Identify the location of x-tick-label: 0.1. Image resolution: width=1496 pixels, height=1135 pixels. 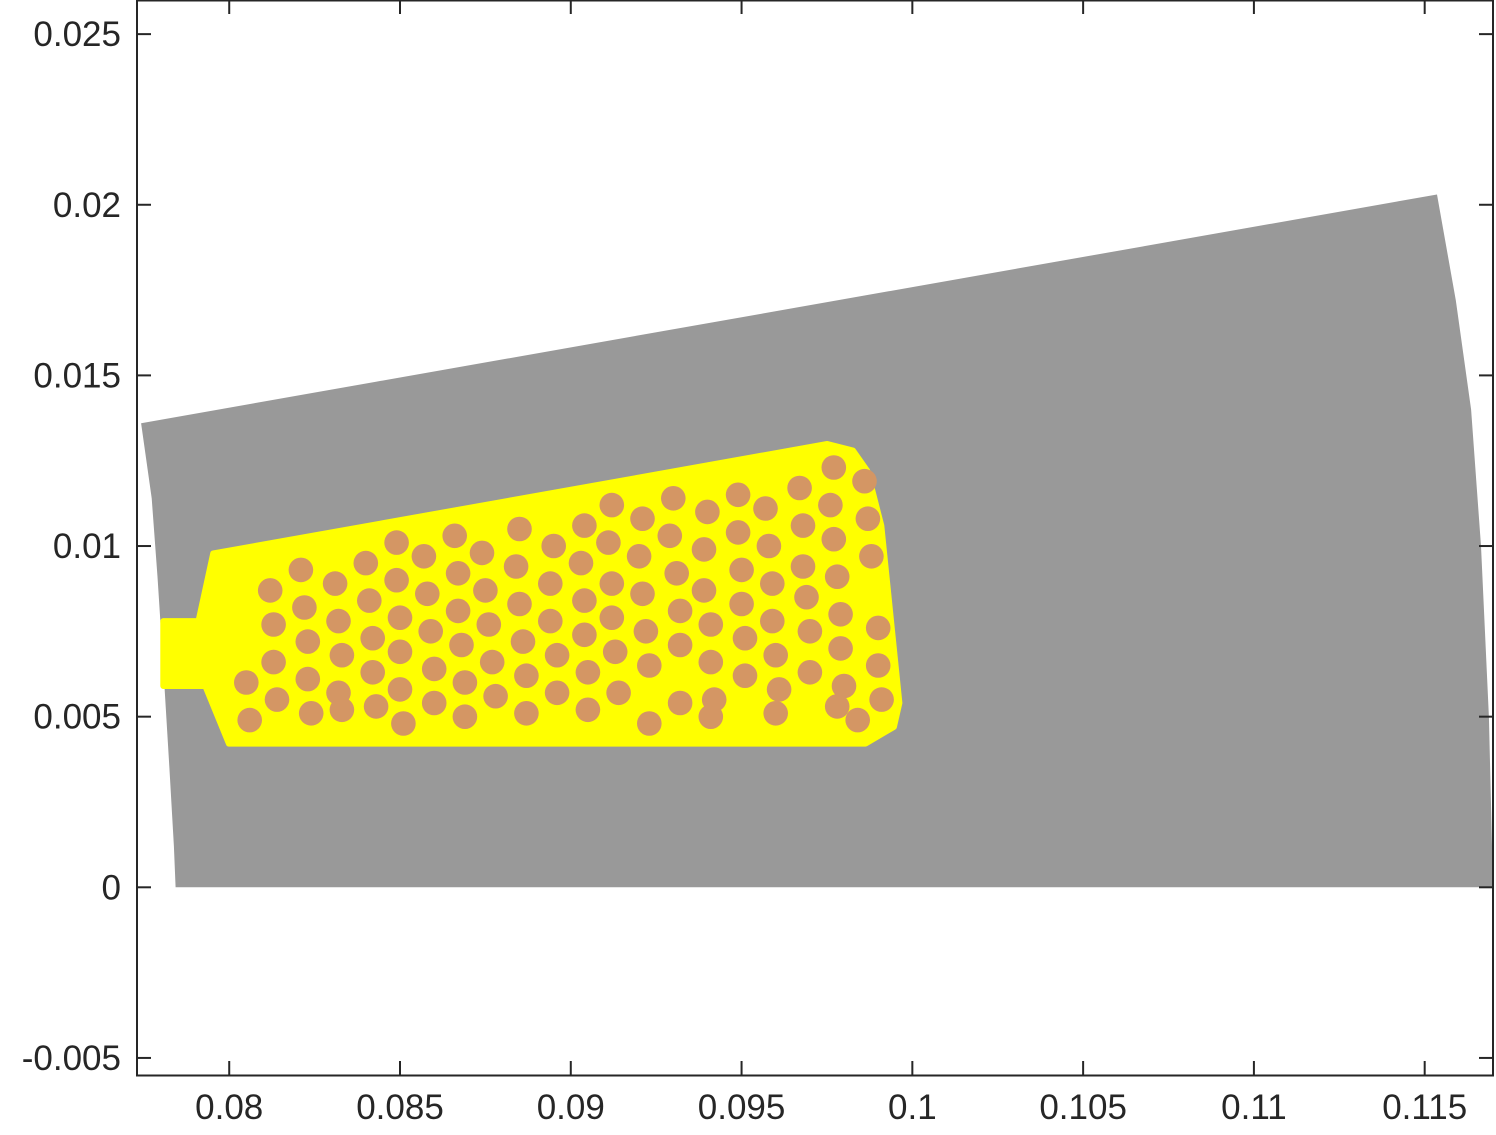
(912, 1107).